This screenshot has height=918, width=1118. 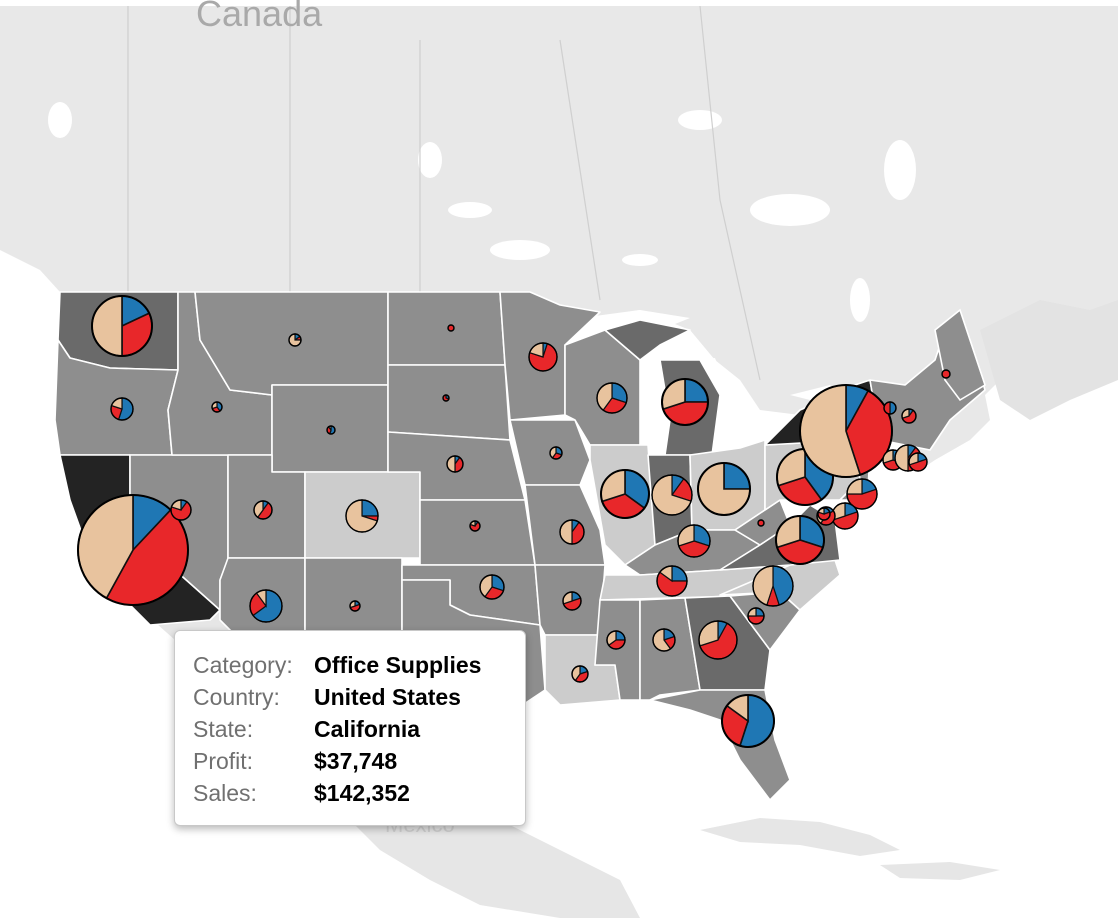 I want to click on tooltip-label: Category:, so click(x=243, y=664).